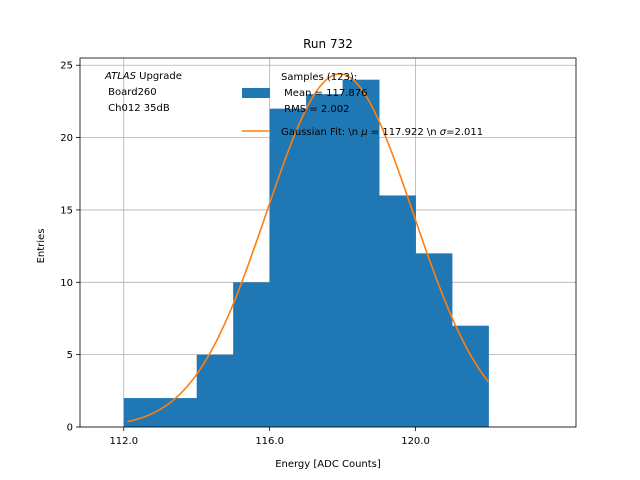 The height and width of the screenshot is (480, 640). Describe the element at coordinates (328, 464) in the screenshot. I see `x-axis-label: Energy [ADC Counts]` at that location.